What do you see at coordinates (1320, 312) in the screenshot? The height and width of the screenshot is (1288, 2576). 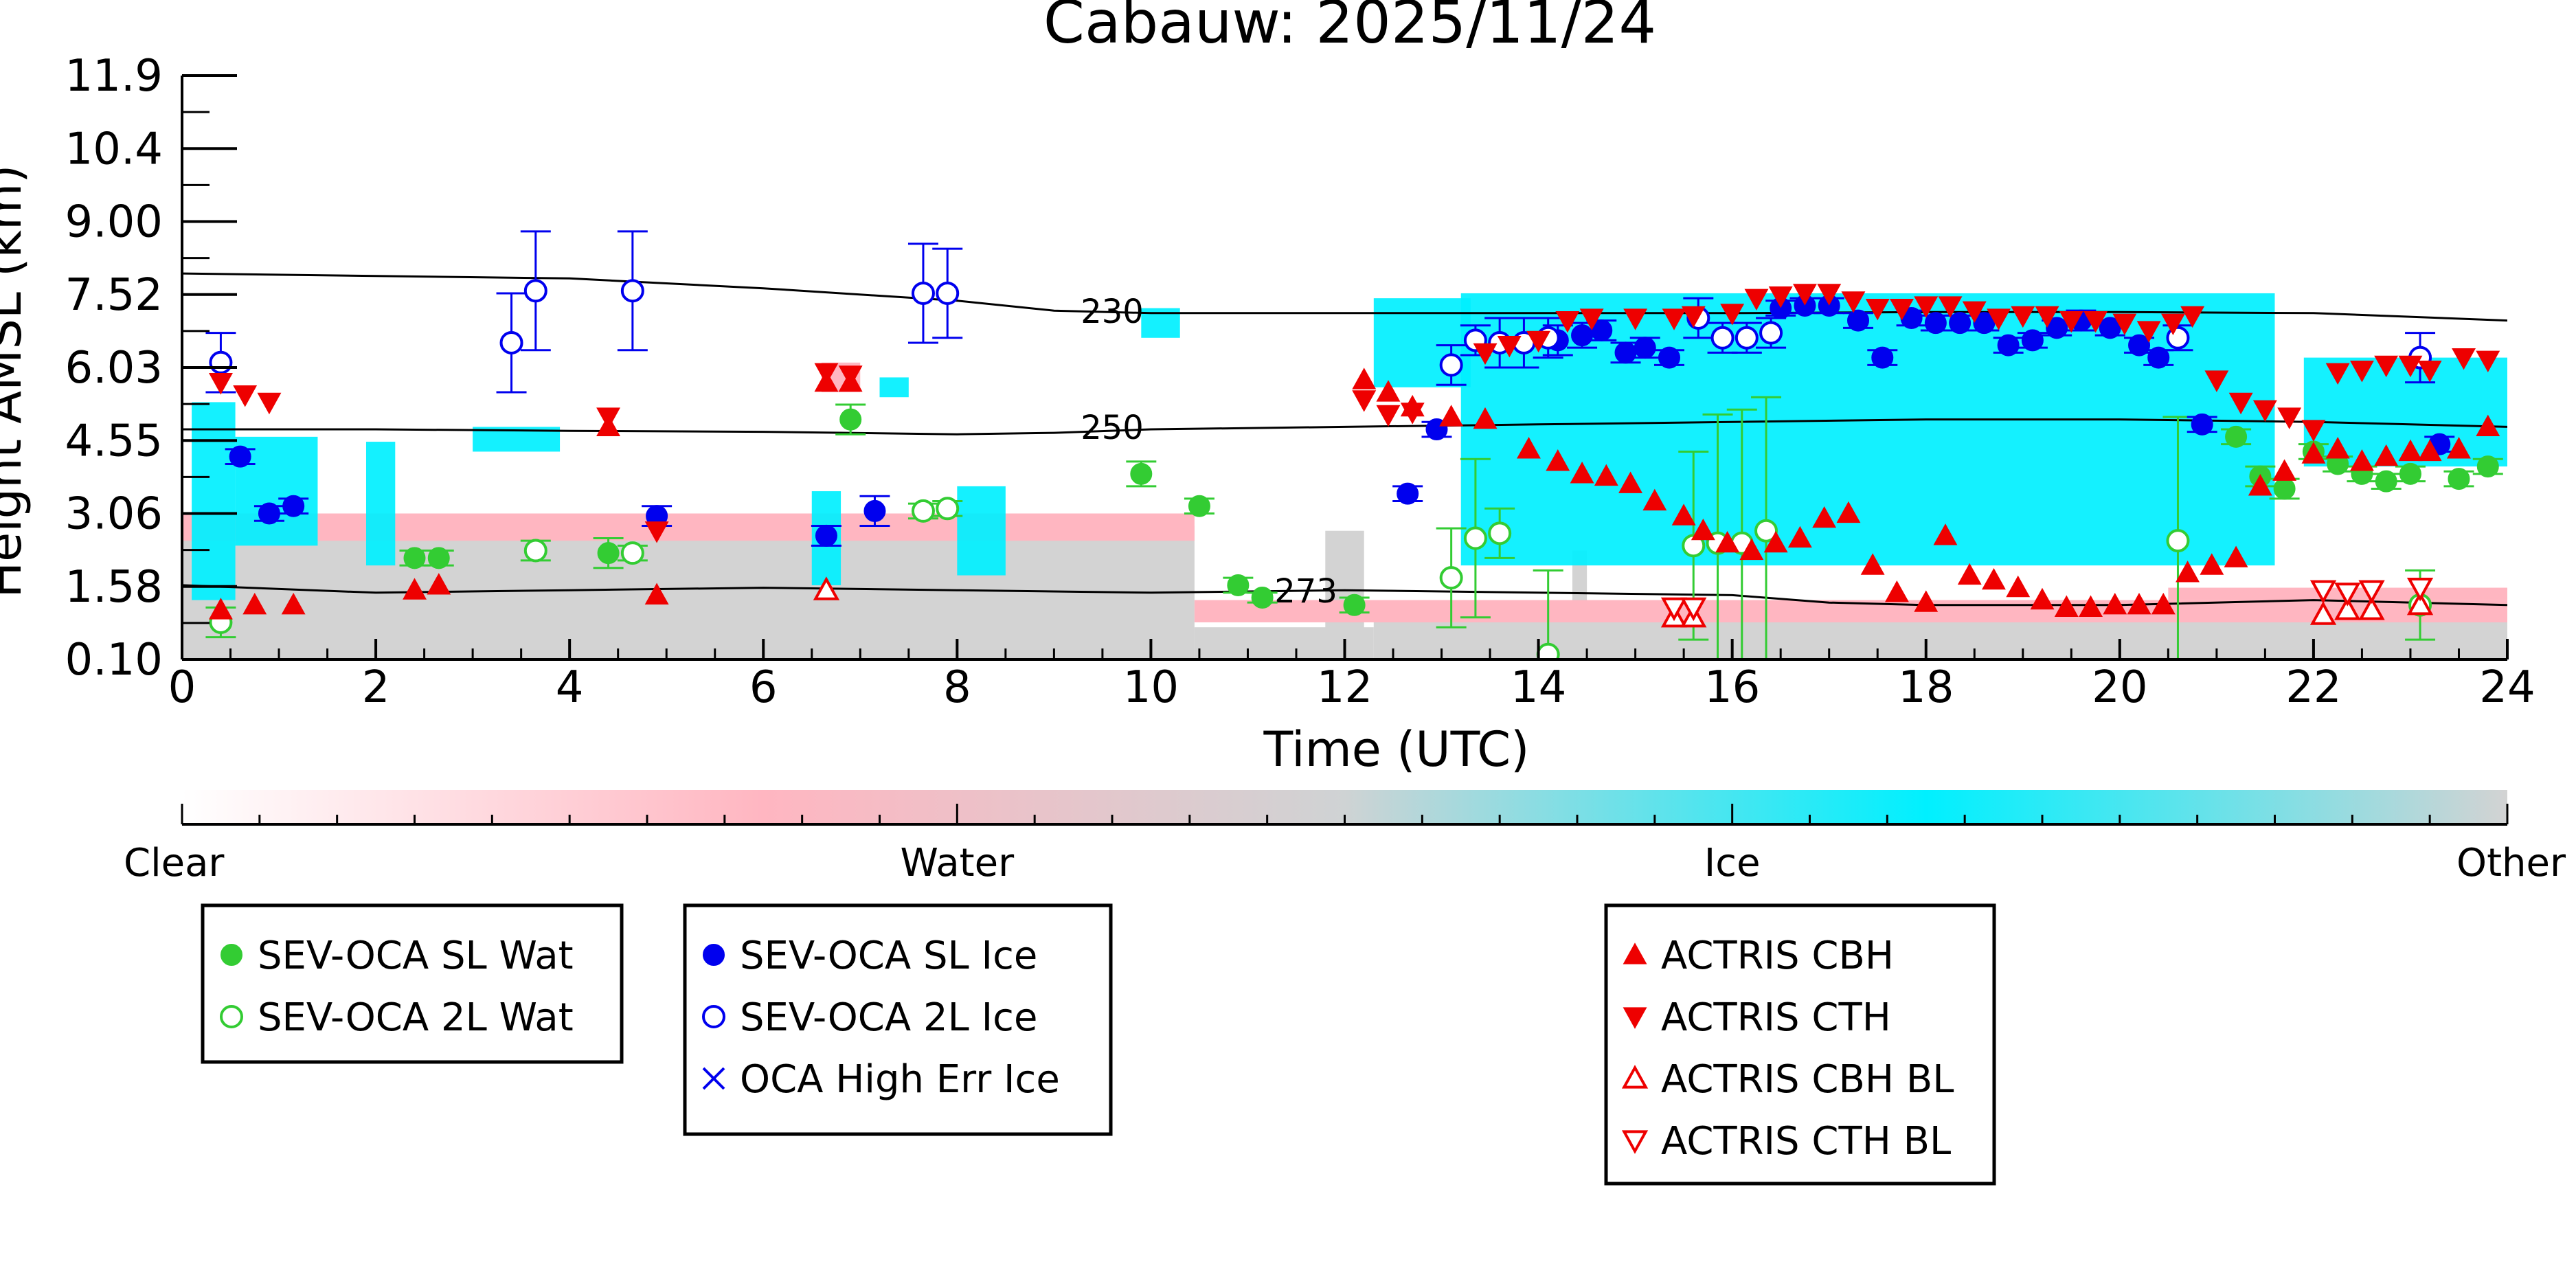 I see `series-sev-oca-2l-ice` at bounding box center [1320, 312].